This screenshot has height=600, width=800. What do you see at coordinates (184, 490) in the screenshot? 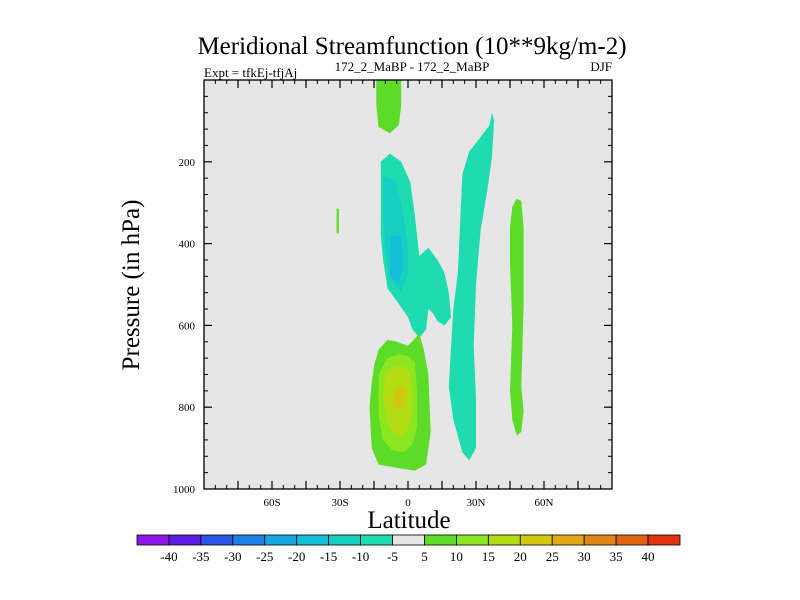
I see `y-tick-label: 1000` at bounding box center [184, 490].